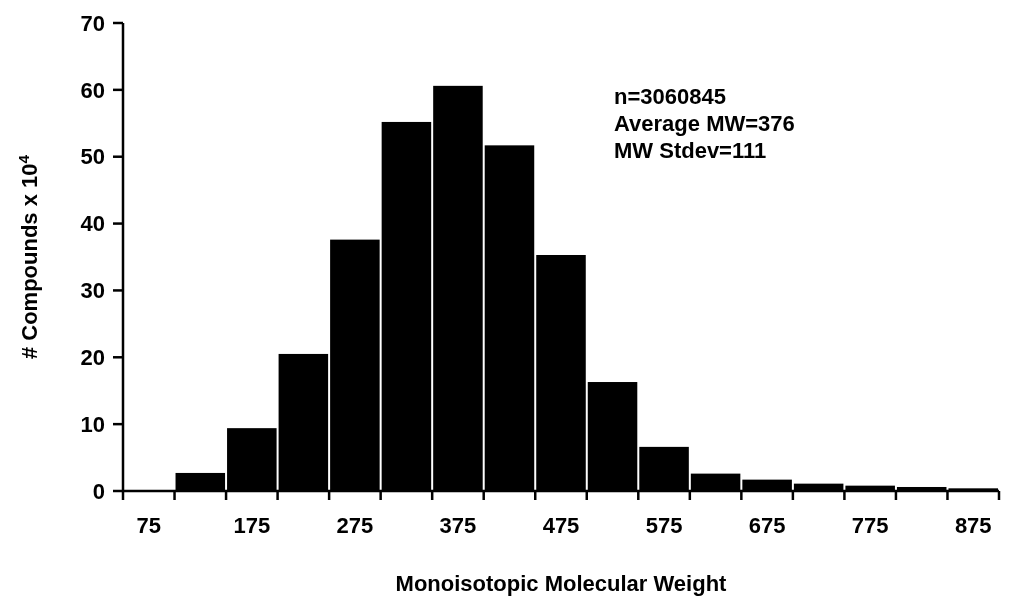  I want to click on x-tick-label: 275, so click(355, 525).